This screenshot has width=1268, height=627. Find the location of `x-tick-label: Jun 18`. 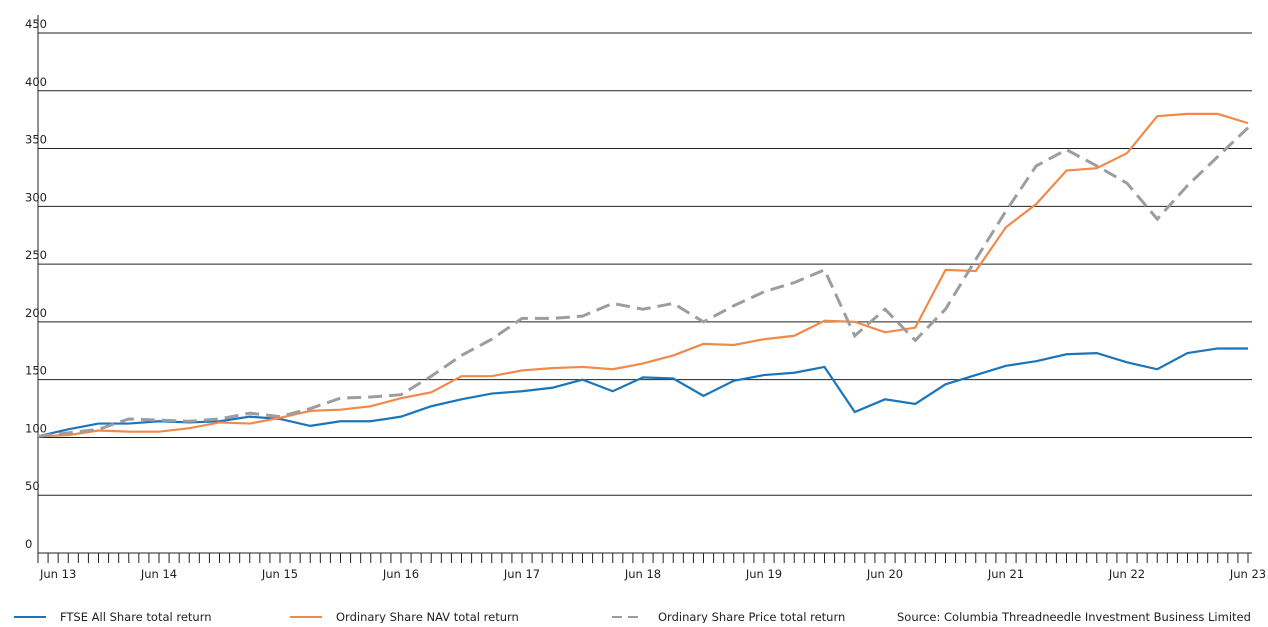

x-tick-label: Jun 18 is located at coordinates (642, 574).